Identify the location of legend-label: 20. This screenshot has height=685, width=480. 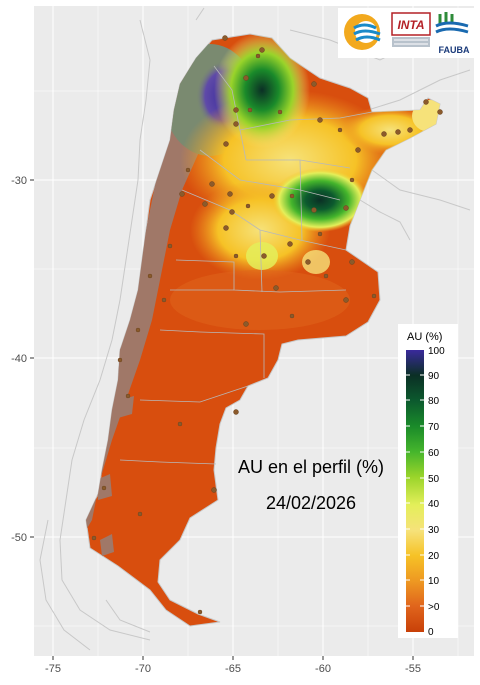
(434, 556).